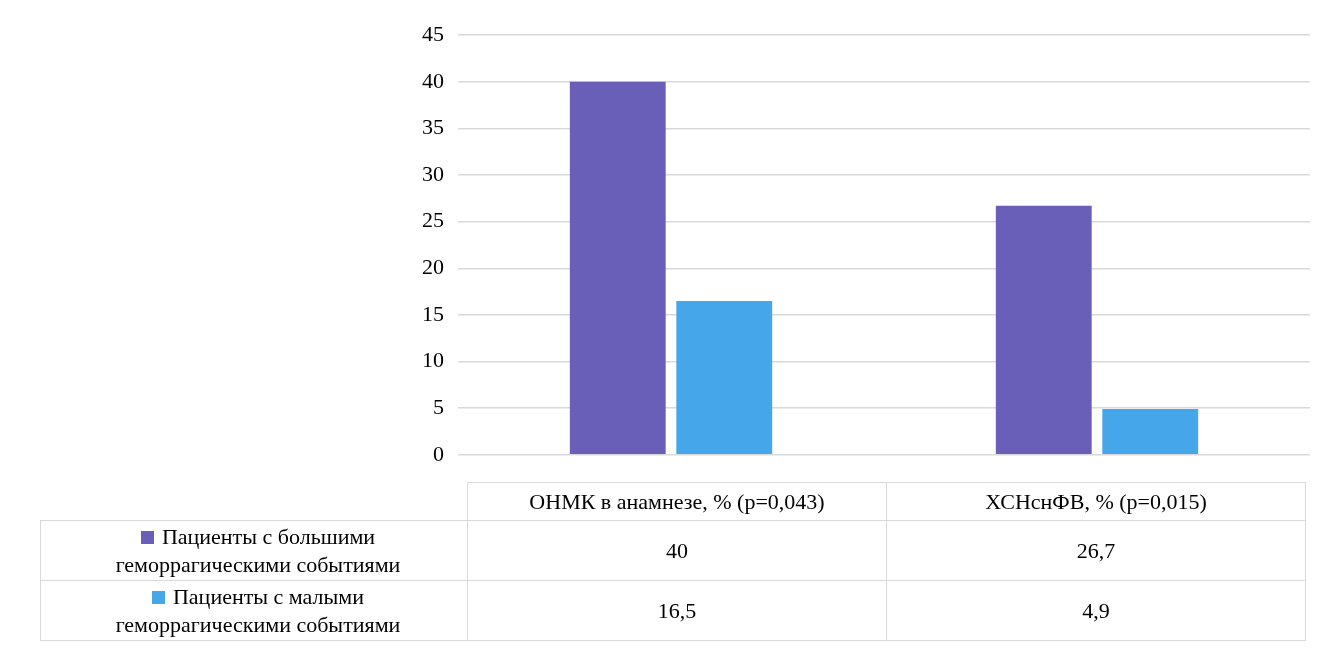  What do you see at coordinates (433, 313) in the screenshot?
I see `y-tick-label: 15` at bounding box center [433, 313].